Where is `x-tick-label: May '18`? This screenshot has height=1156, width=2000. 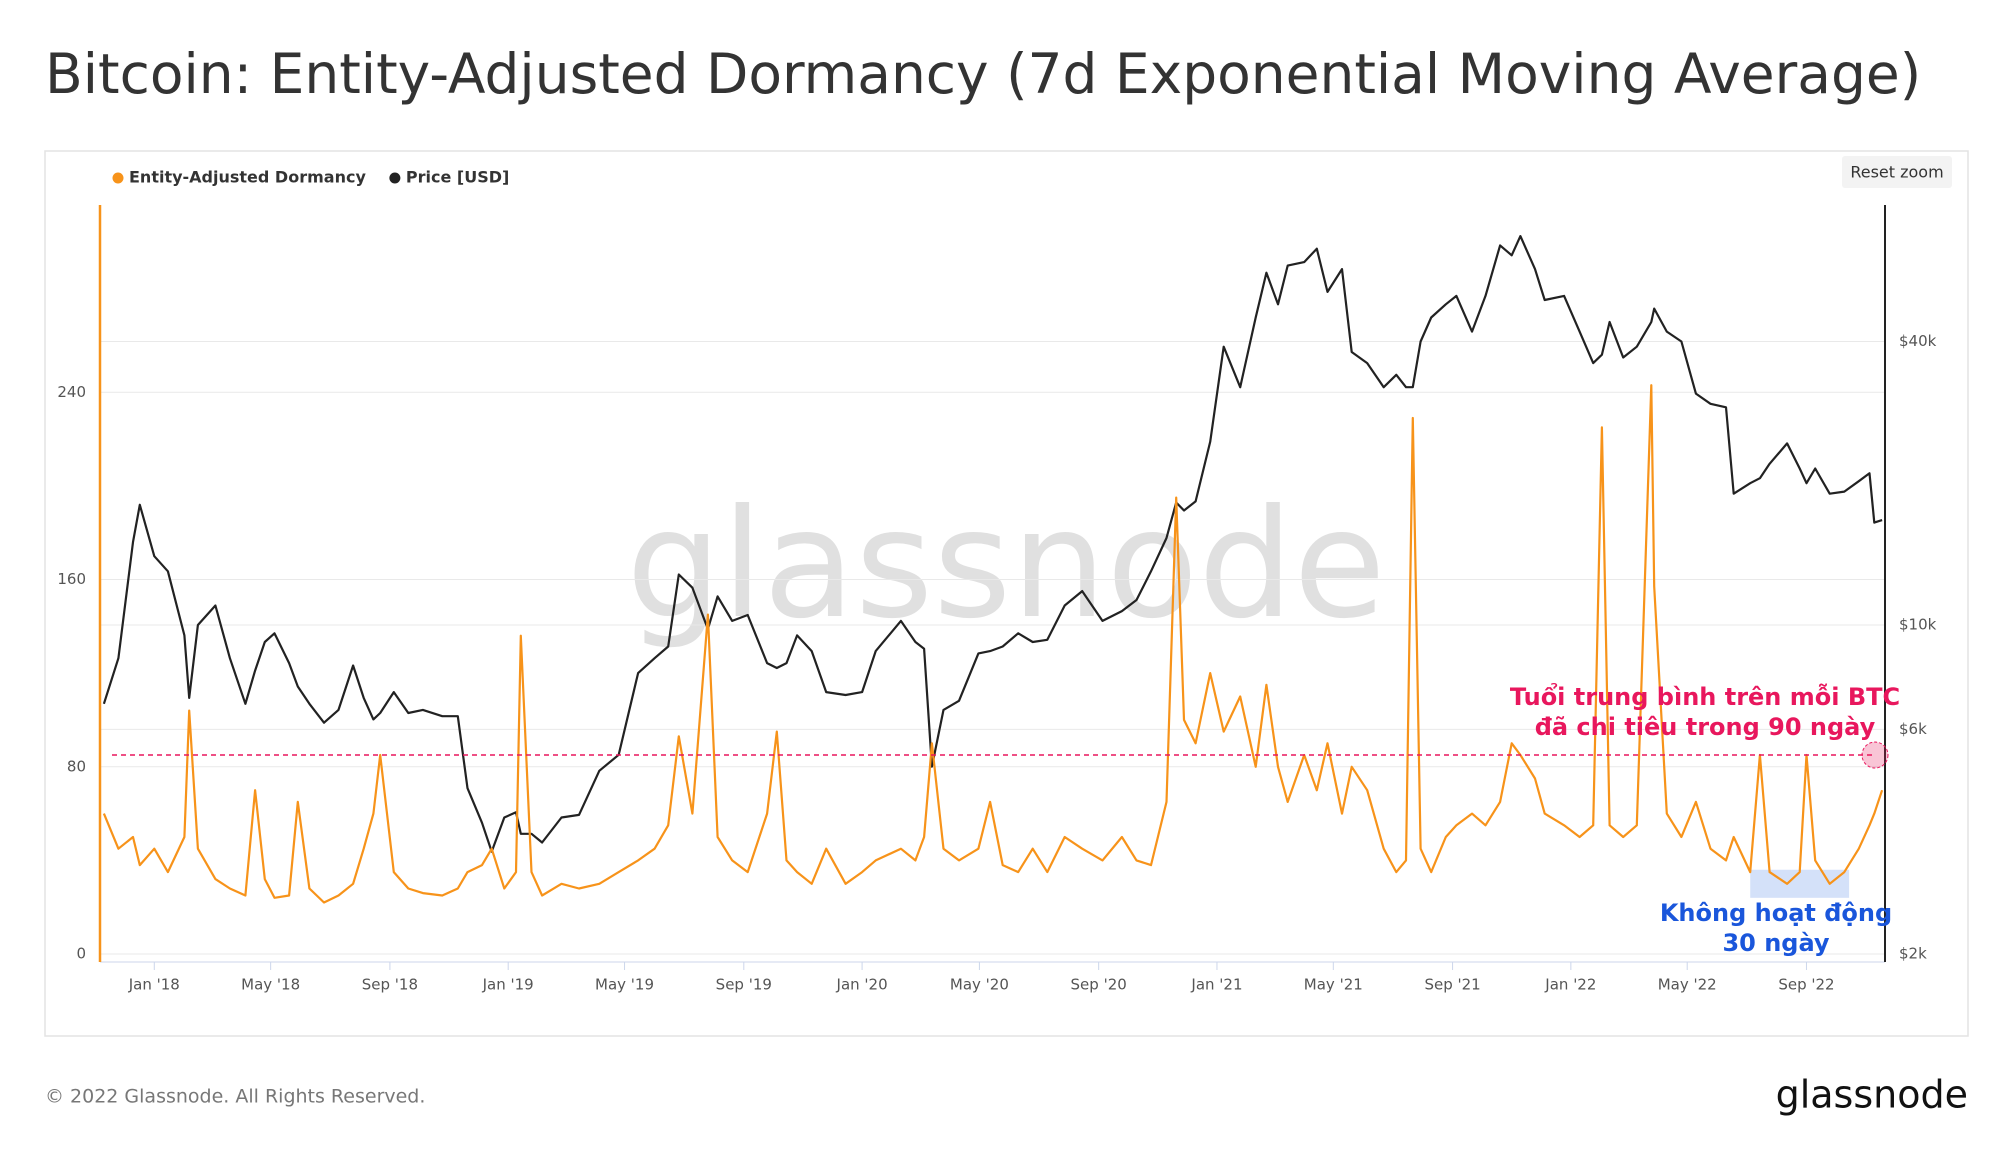 x-tick-label: May '18 is located at coordinates (270, 985).